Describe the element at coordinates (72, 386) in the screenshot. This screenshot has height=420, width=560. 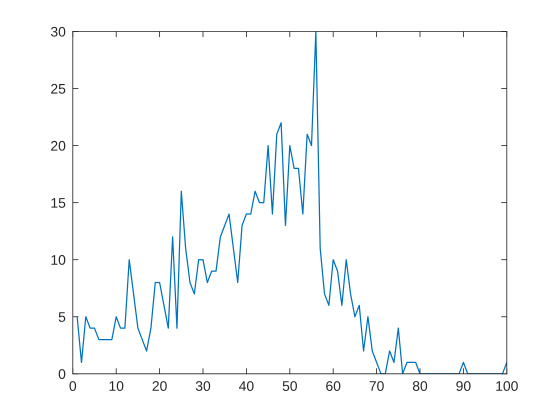
I see `x-tick-label: 0` at that location.